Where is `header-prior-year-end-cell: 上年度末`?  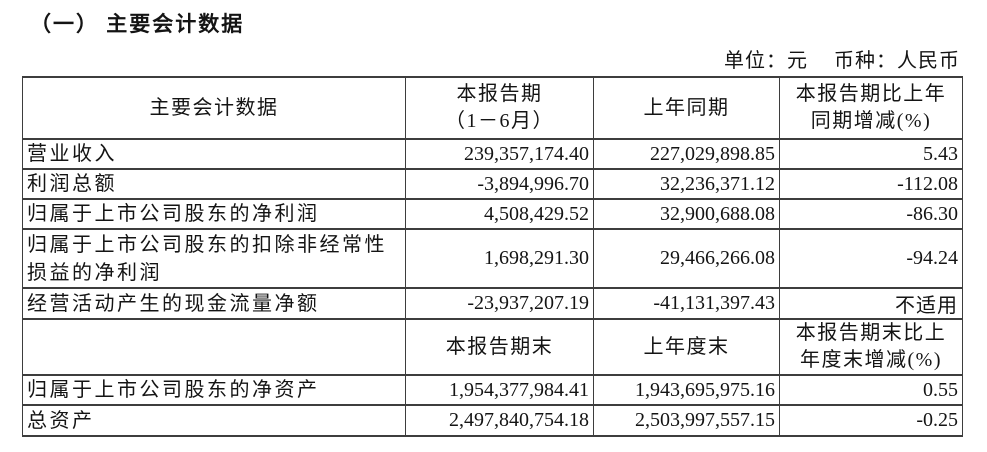 header-prior-year-end-cell: 上年度末 is located at coordinates (686, 347).